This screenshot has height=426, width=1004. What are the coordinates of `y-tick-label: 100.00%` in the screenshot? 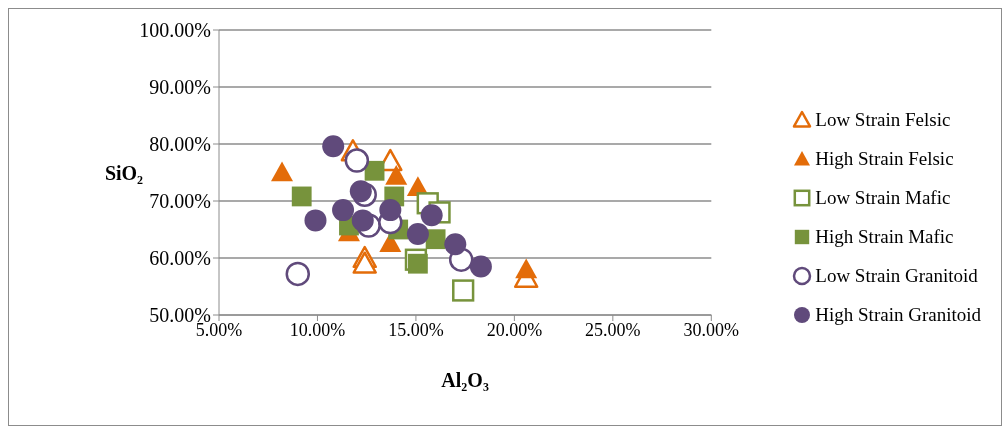 It's located at (175, 30).